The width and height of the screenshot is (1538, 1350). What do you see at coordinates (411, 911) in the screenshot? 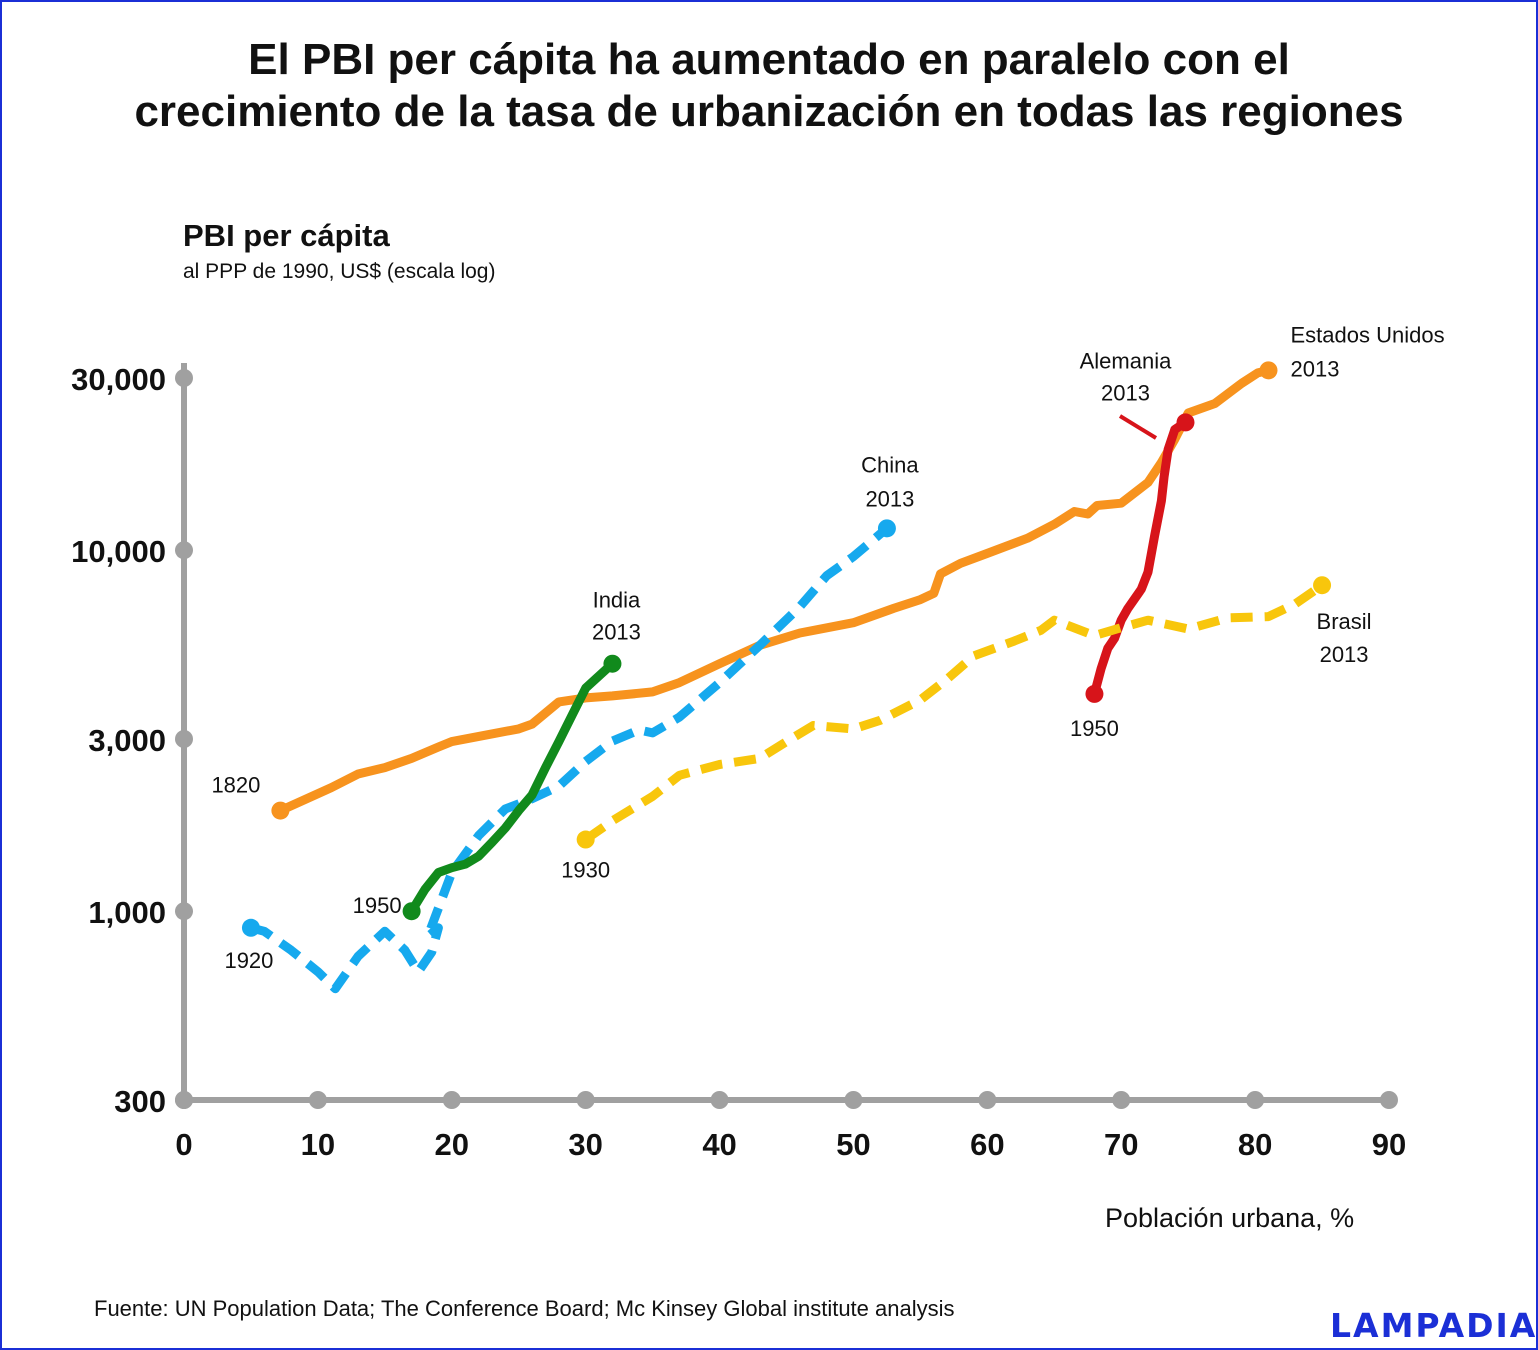
I see `series-start-marker-india` at bounding box center [411, 911].